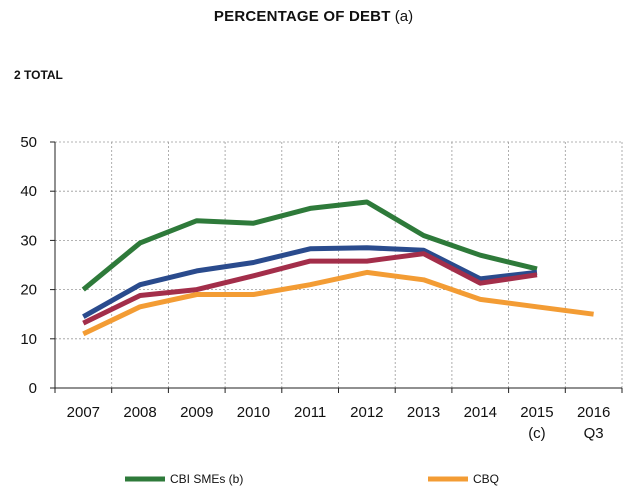 The width and height of the screenshot is (627, 493). Describe the element at coordinates (366, 412) in the screenshot. I see `x-tick-label: 2012` at that location.